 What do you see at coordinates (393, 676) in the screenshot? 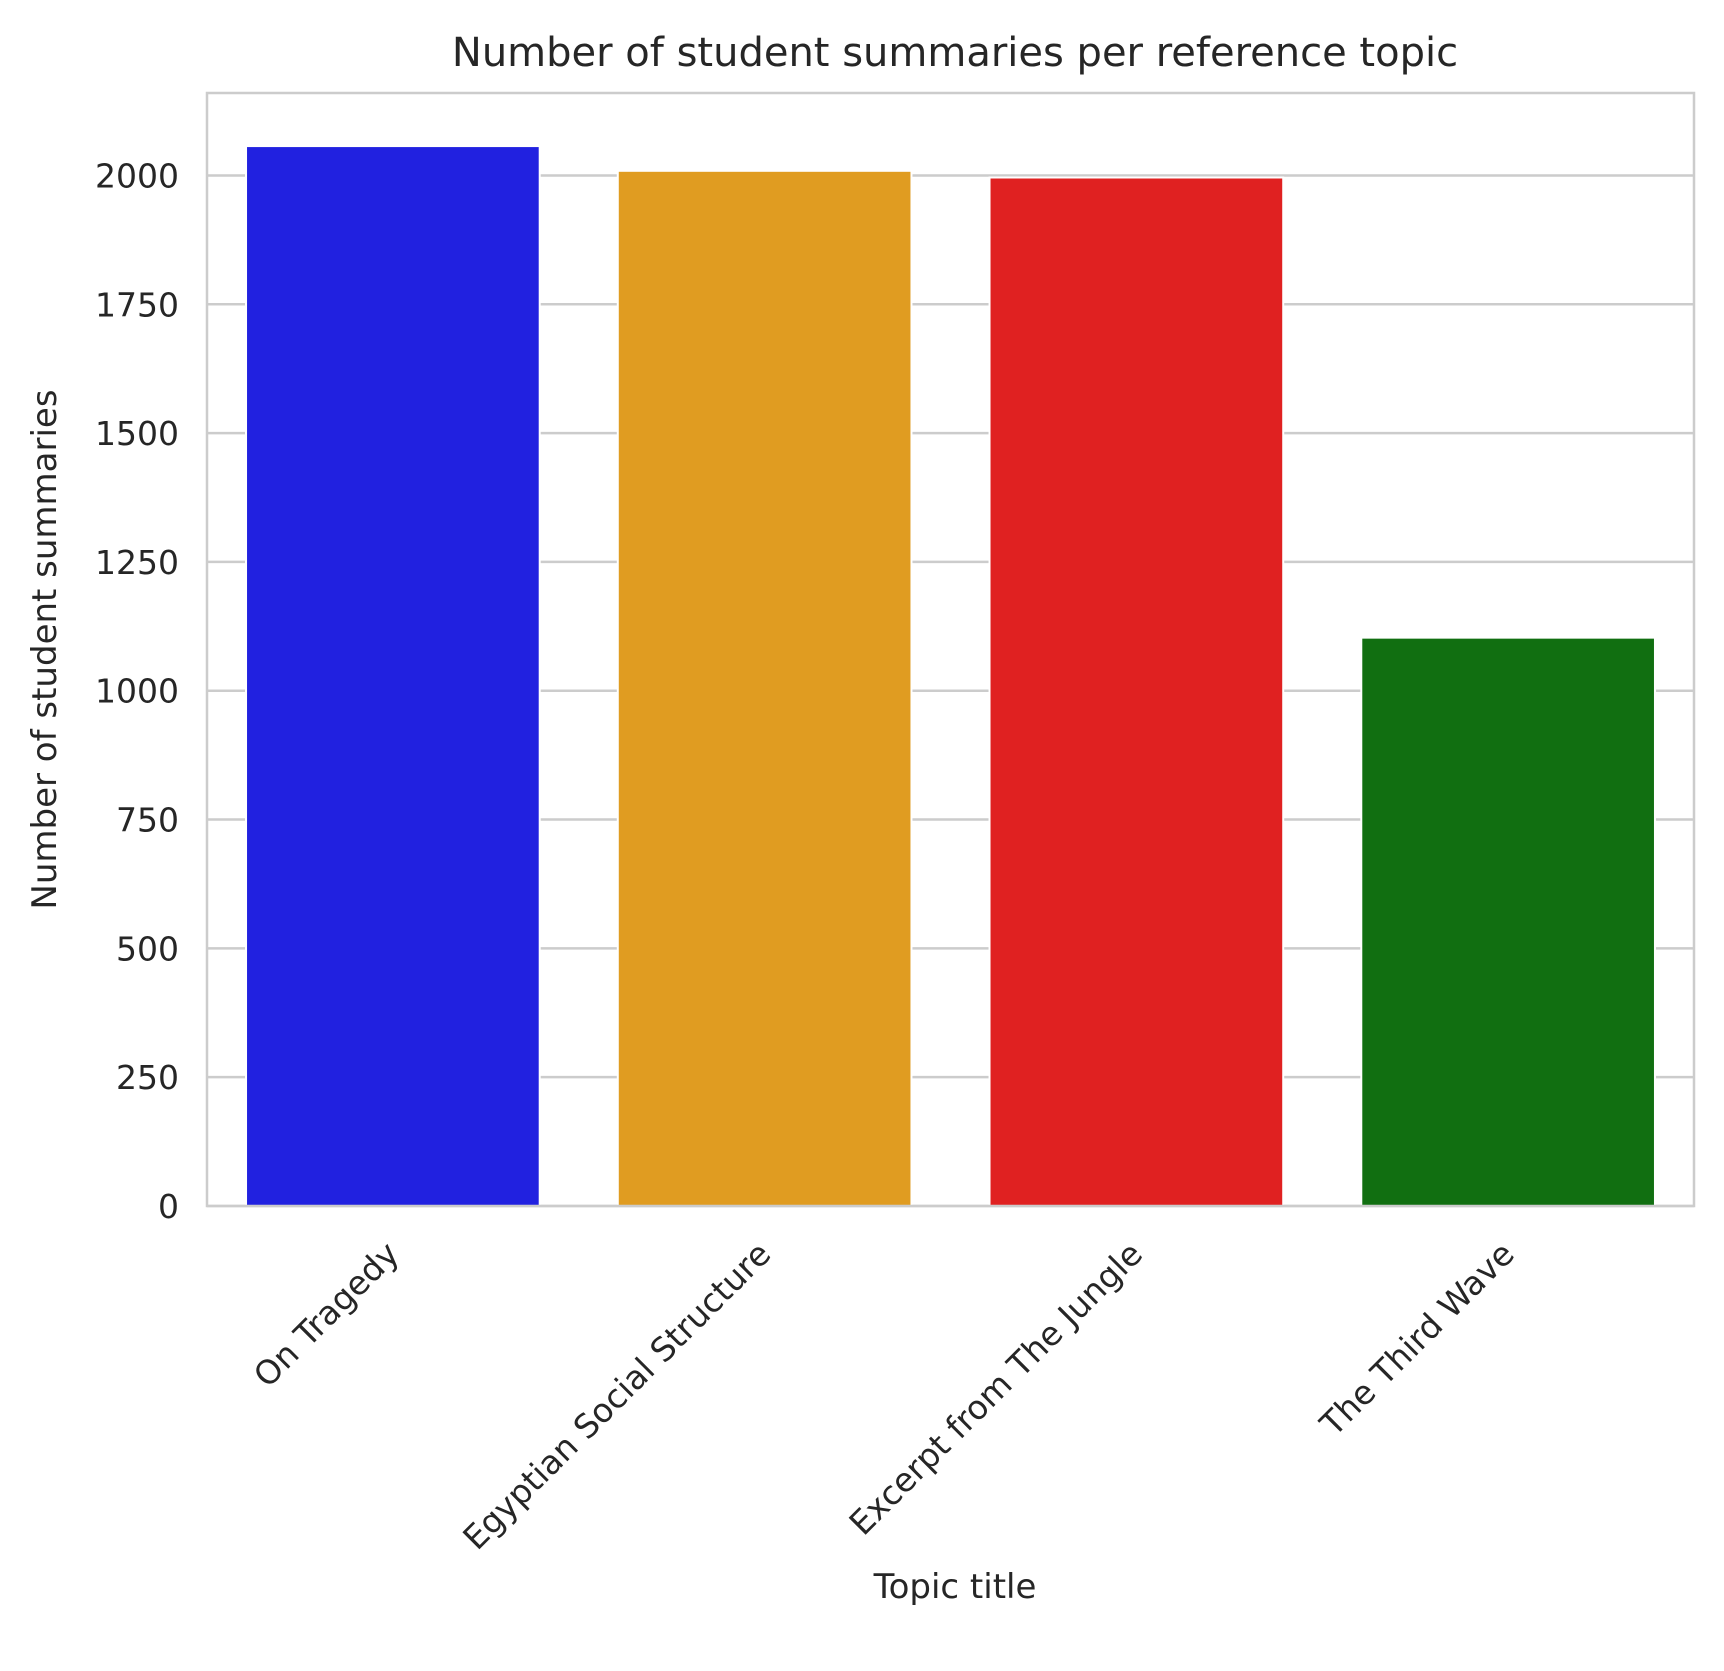
I see `bar-on-tragedy` at bounding box center [393, 676].